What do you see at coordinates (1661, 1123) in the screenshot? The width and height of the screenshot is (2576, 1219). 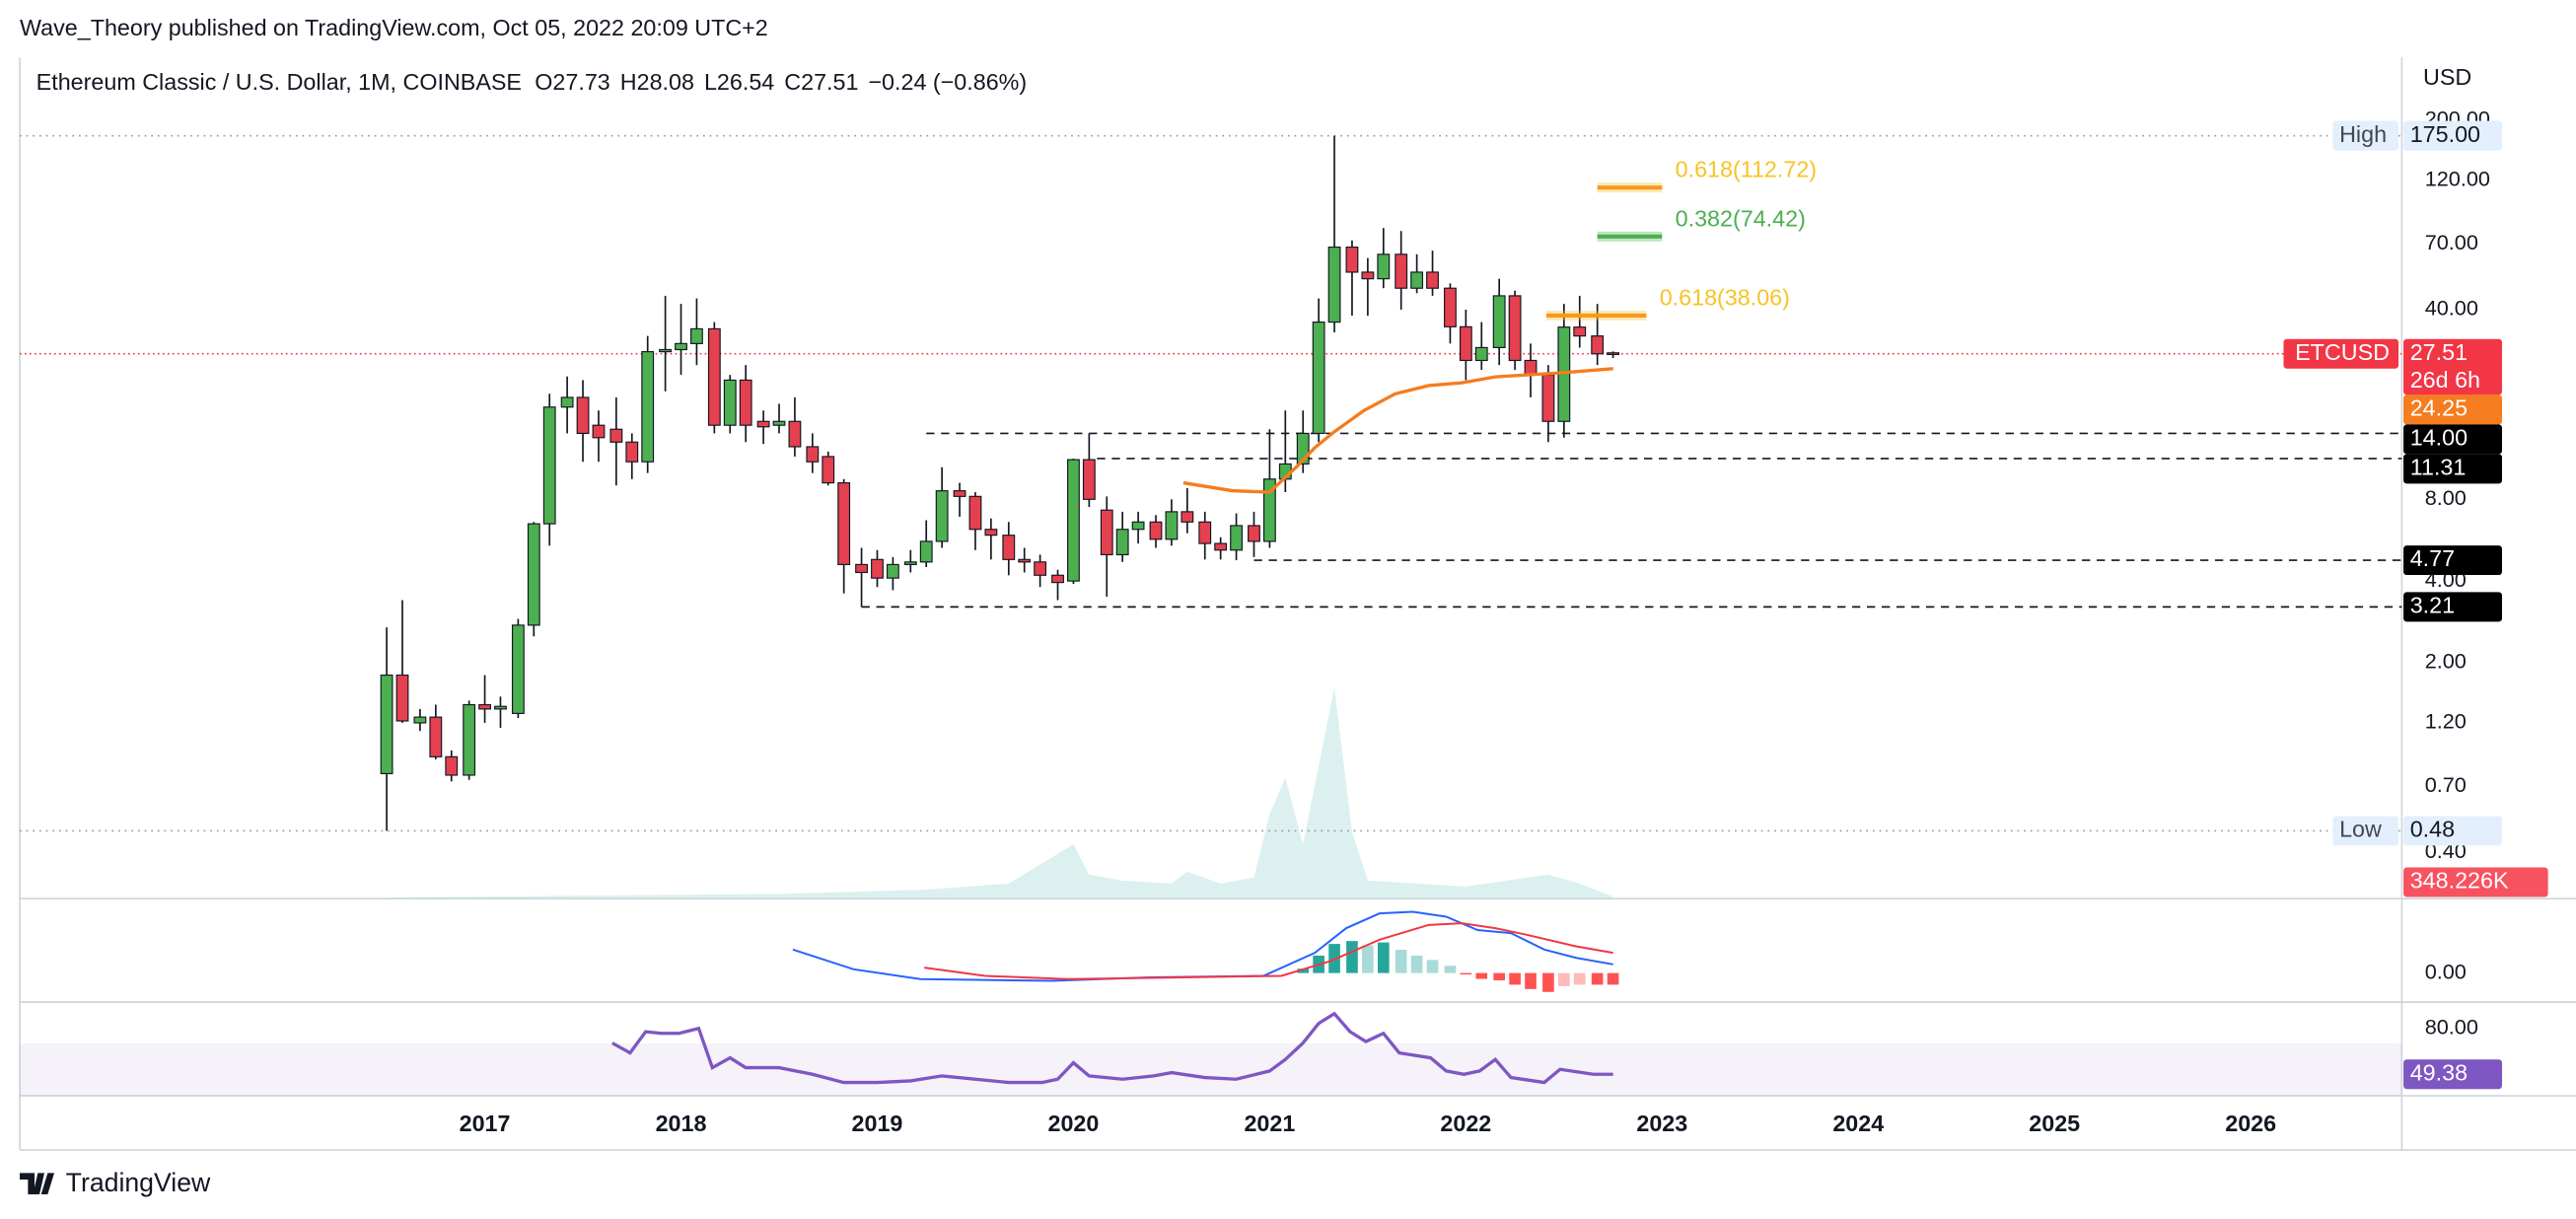 I see `x-tick-label: 2023` at bounding box center [1661, 1123].